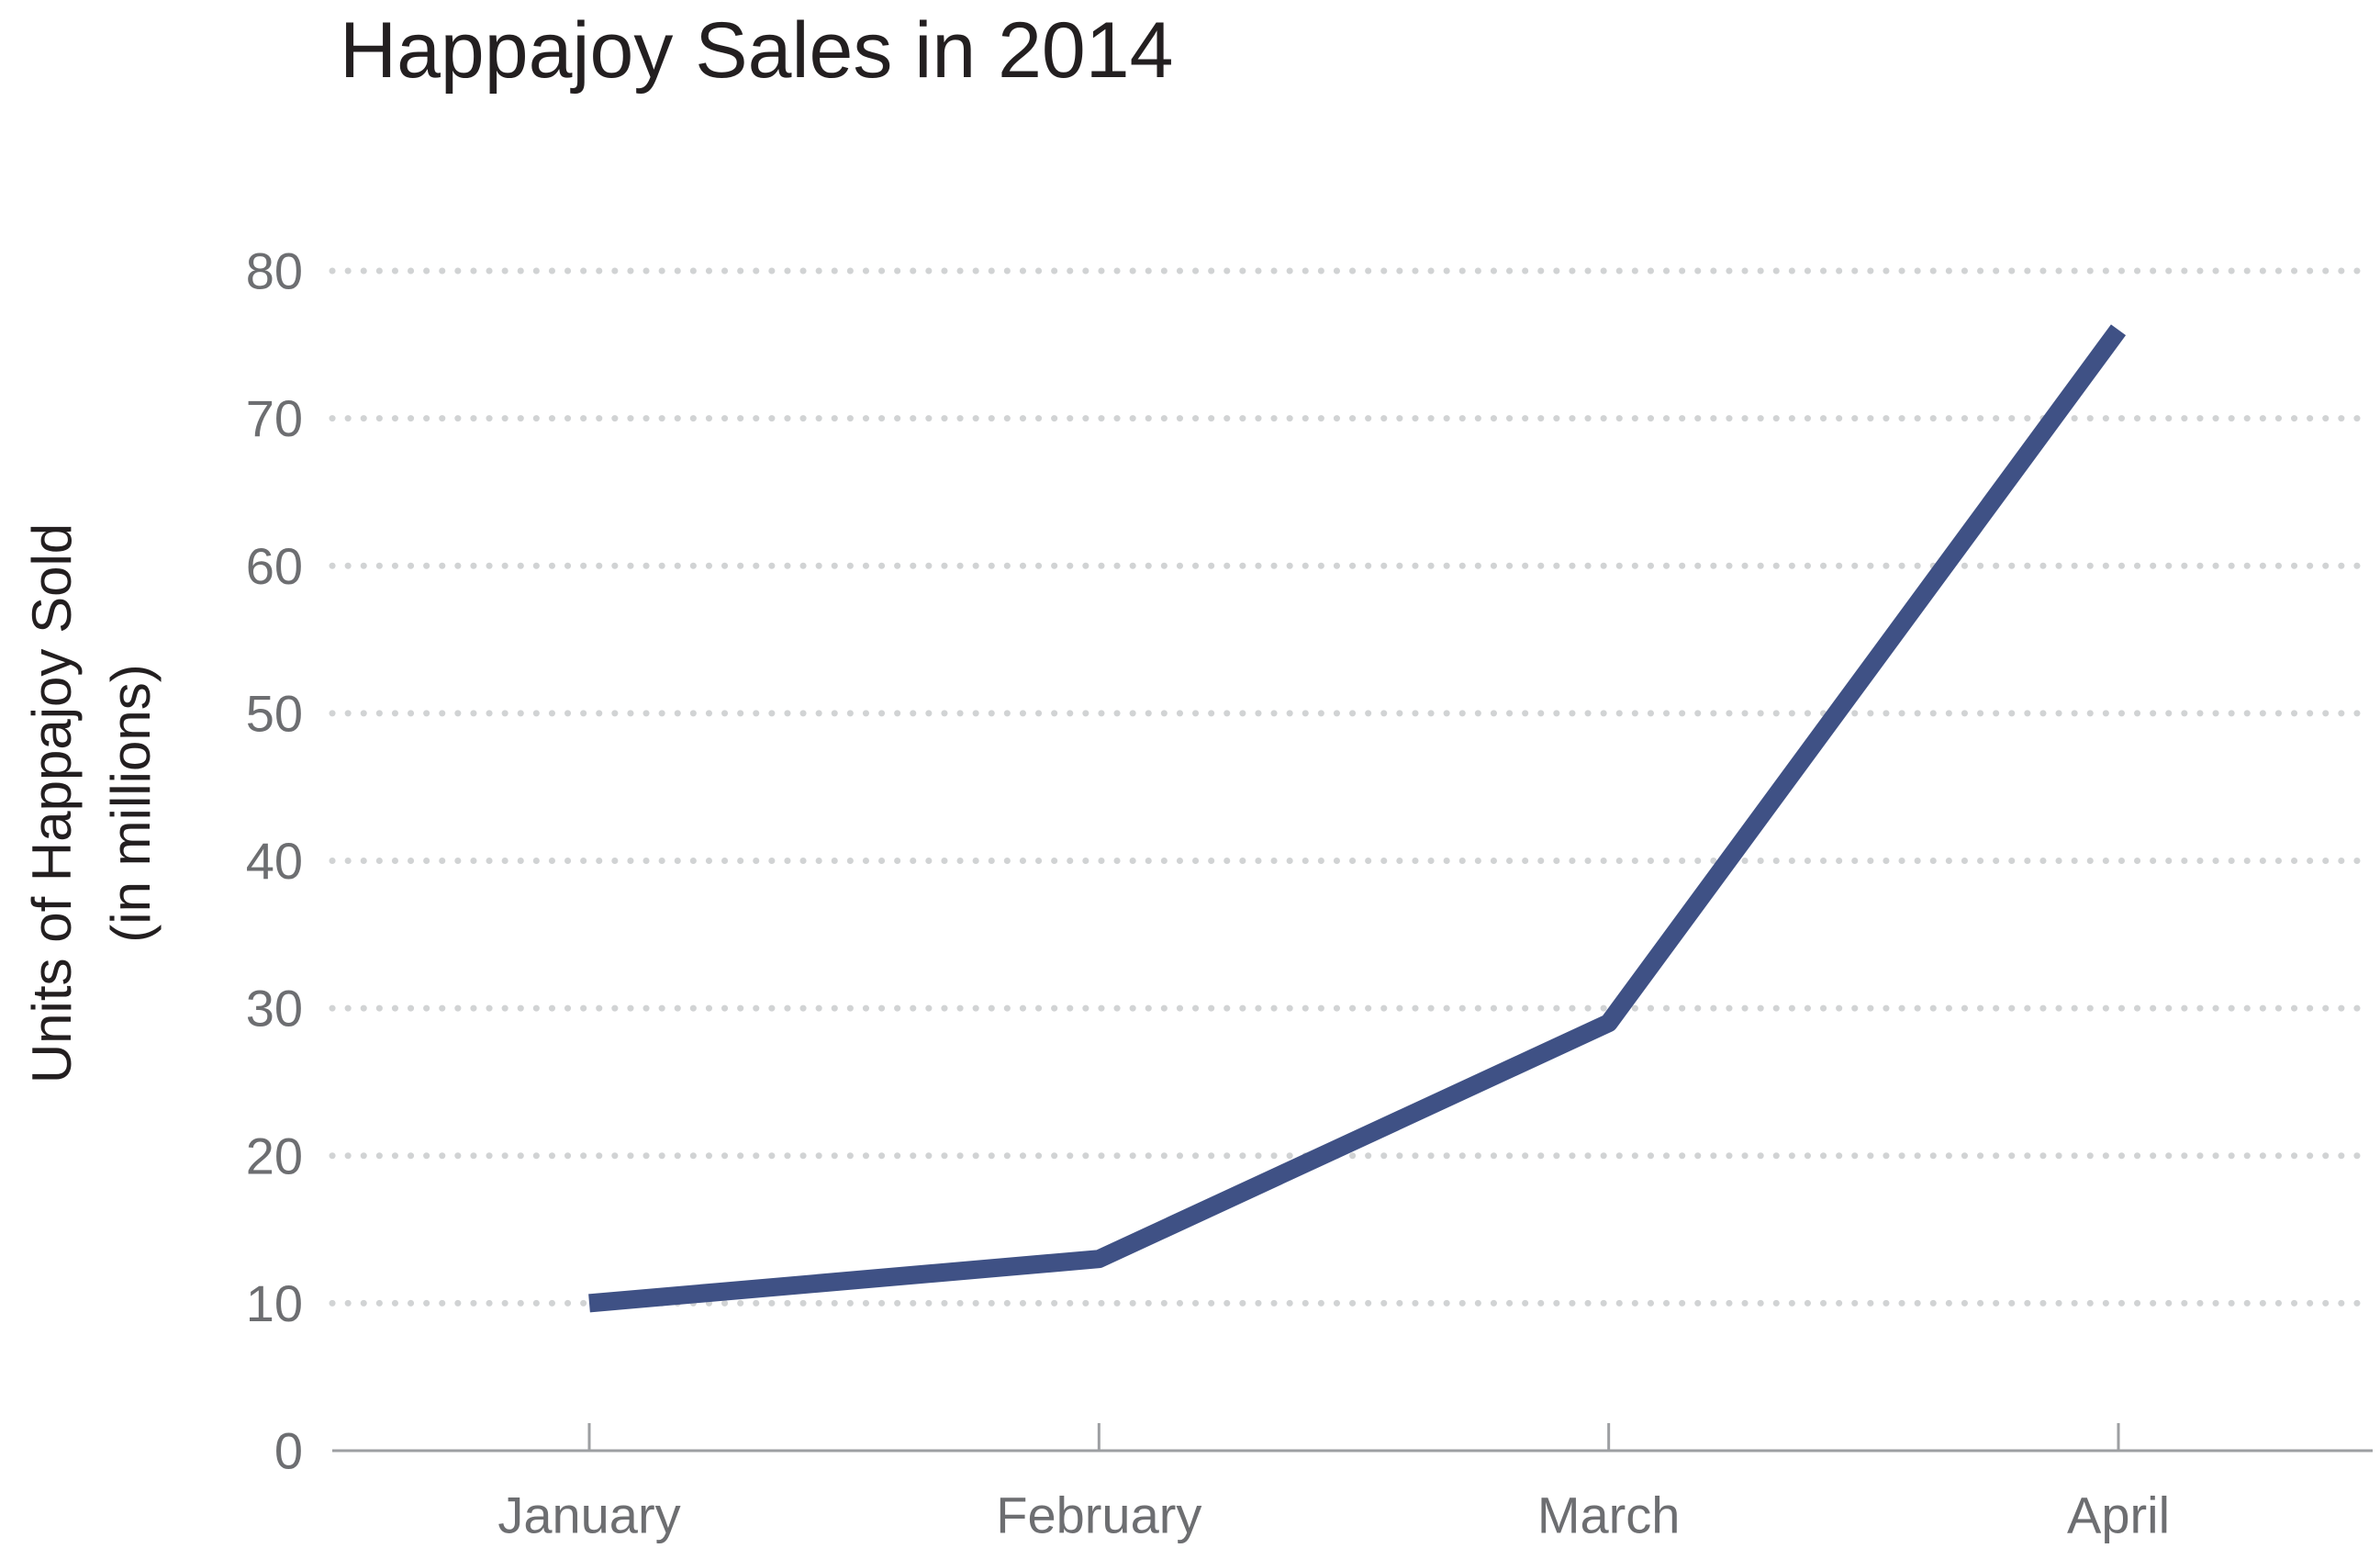 The image size is (2380, 1548). Describe the element at coordinates (274, 271) in the screenshot. I see `y-tick-label: 80` at that location.